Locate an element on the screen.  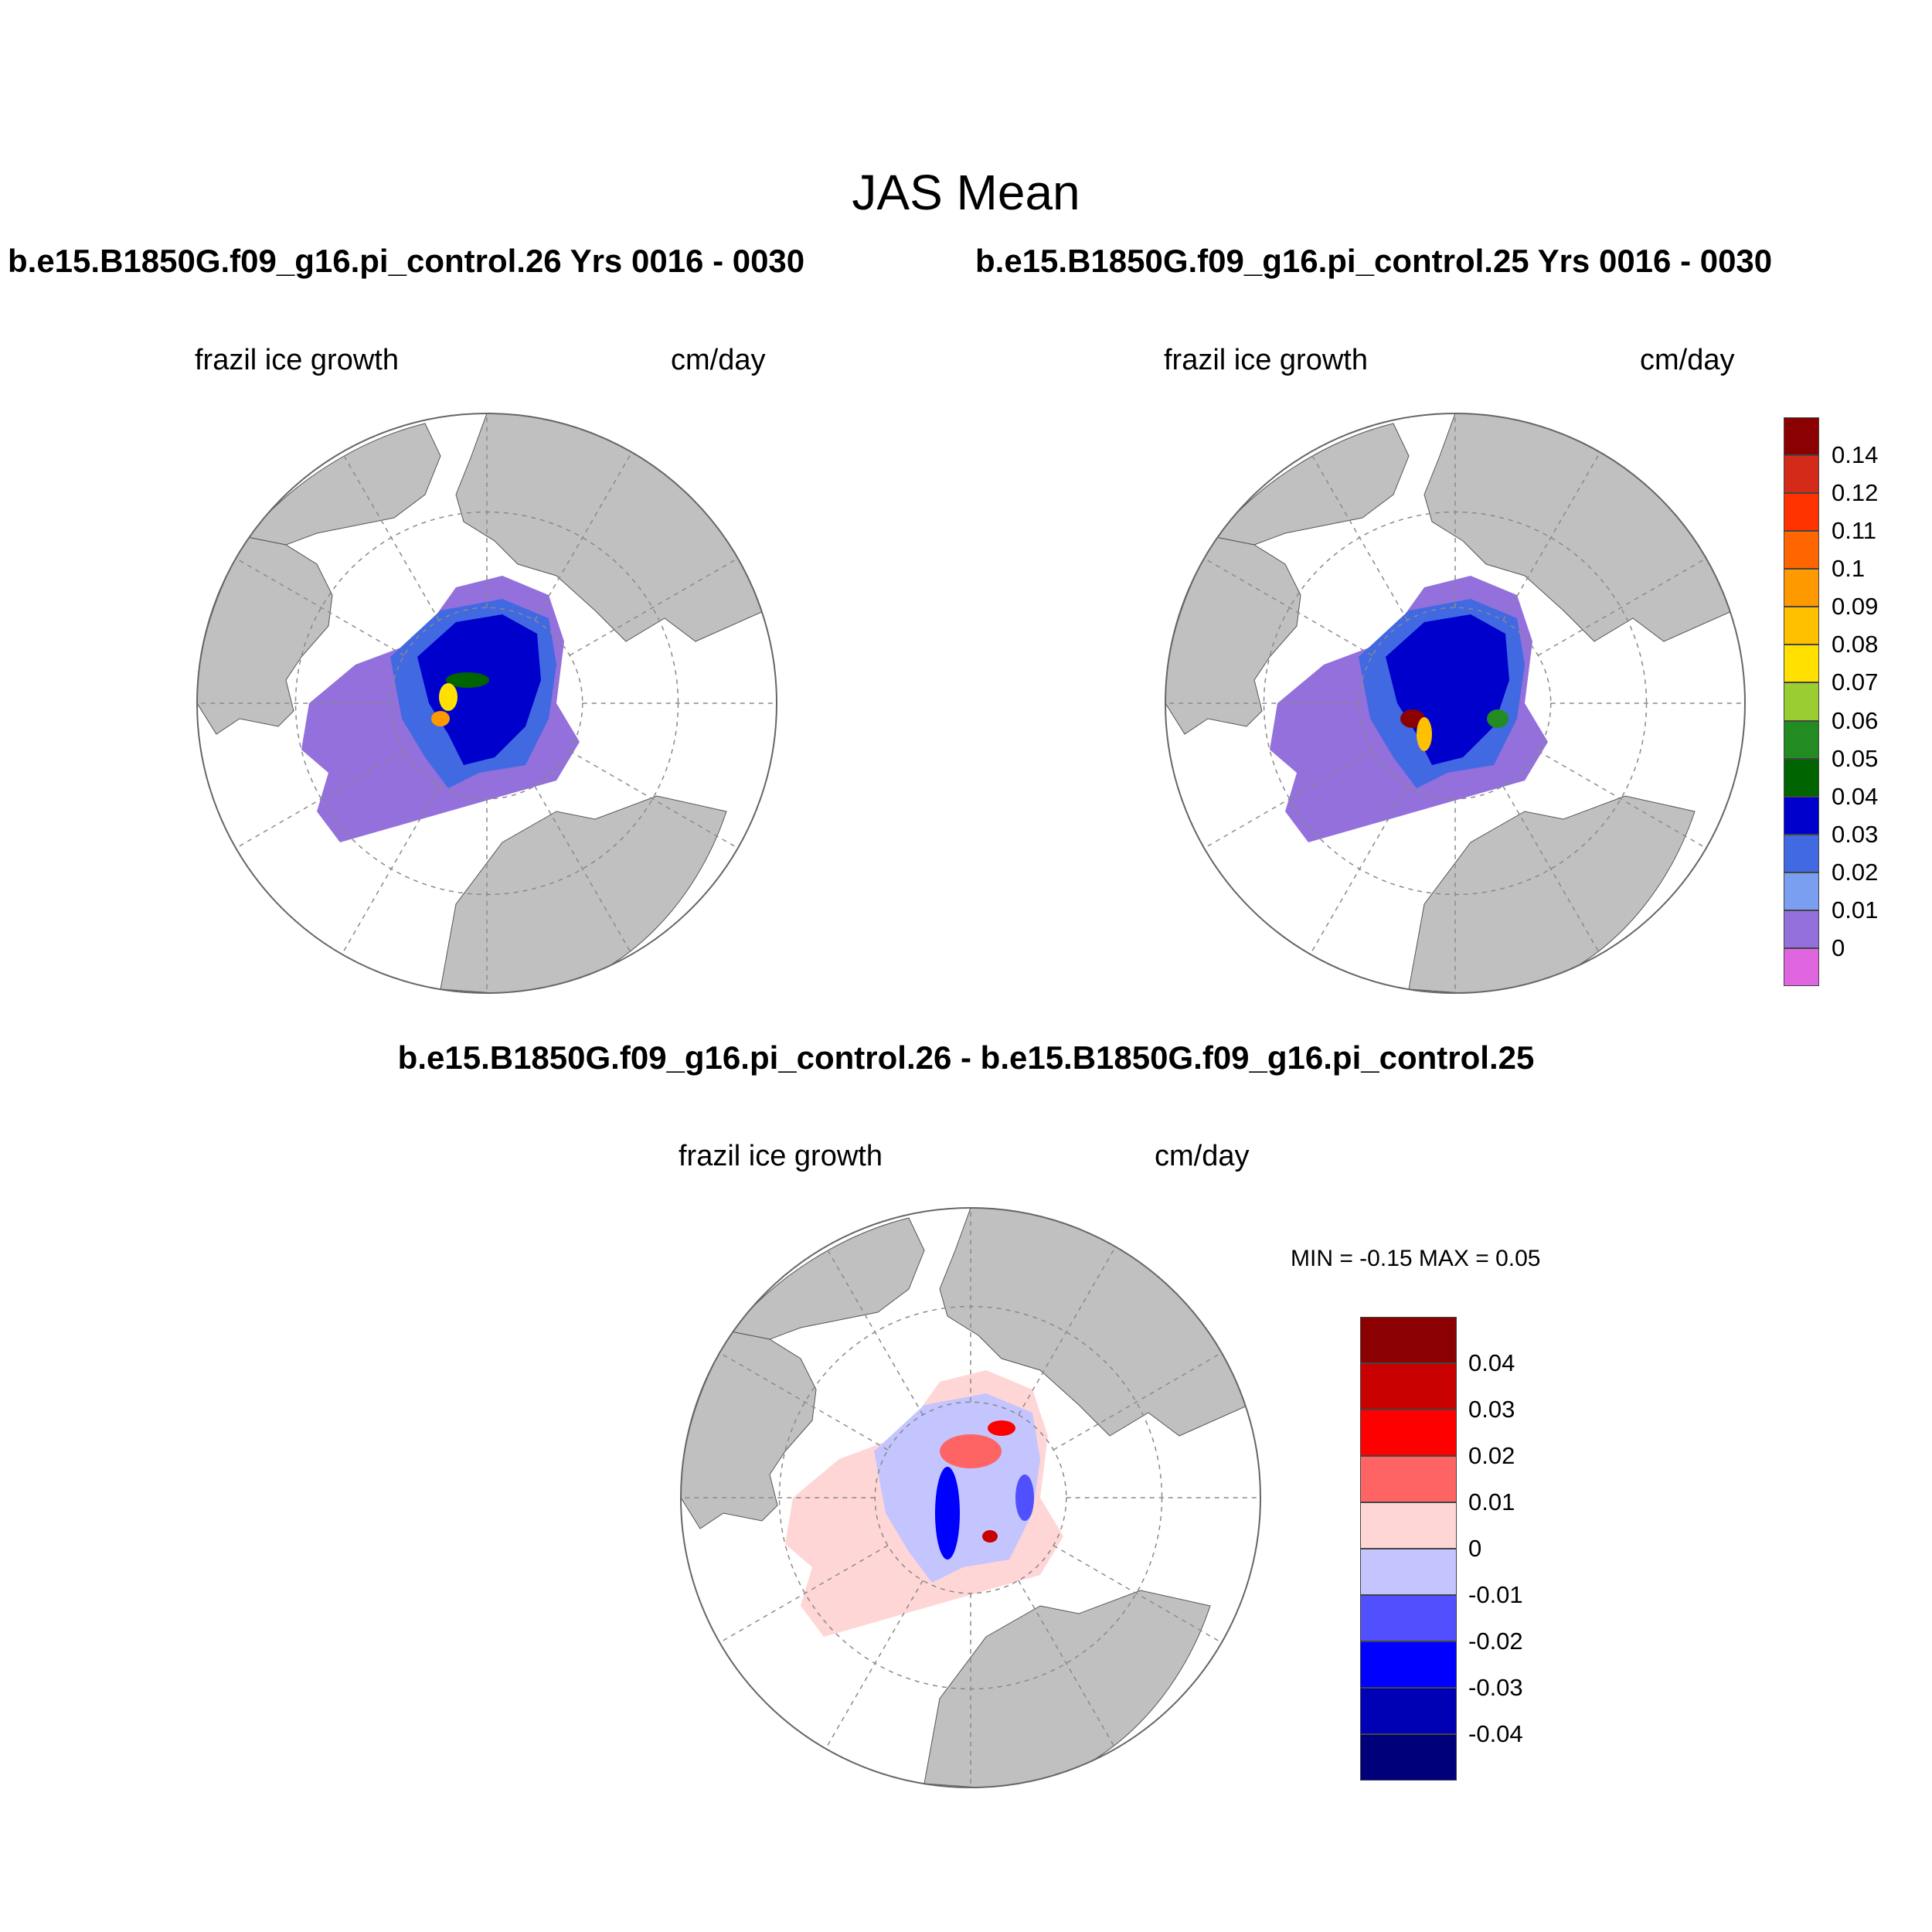
colorbar-diff-tick-label: -0.04 is located at coordinates (1496, 1733).